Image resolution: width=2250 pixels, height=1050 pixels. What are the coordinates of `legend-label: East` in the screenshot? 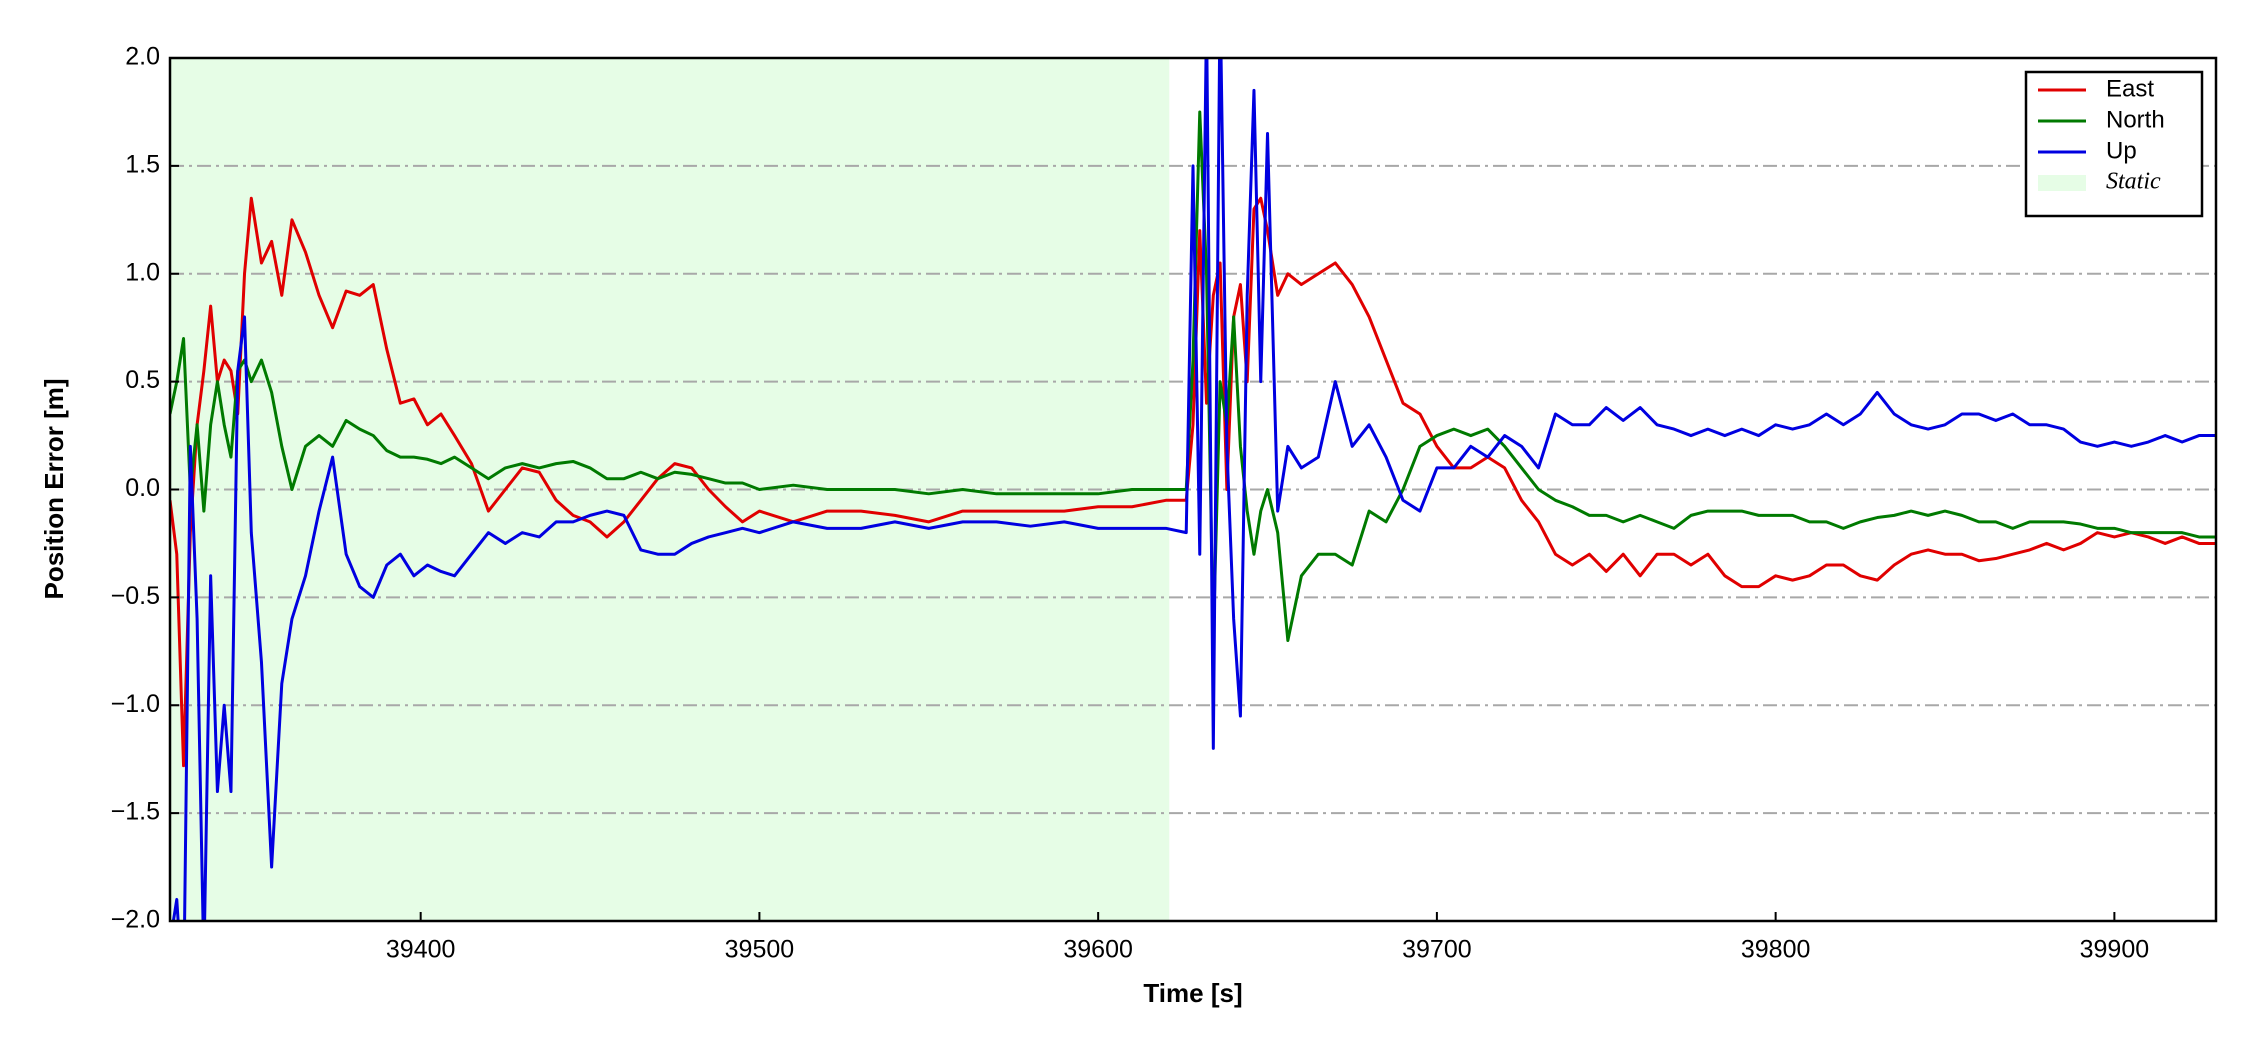 It's located at (2130, 88).